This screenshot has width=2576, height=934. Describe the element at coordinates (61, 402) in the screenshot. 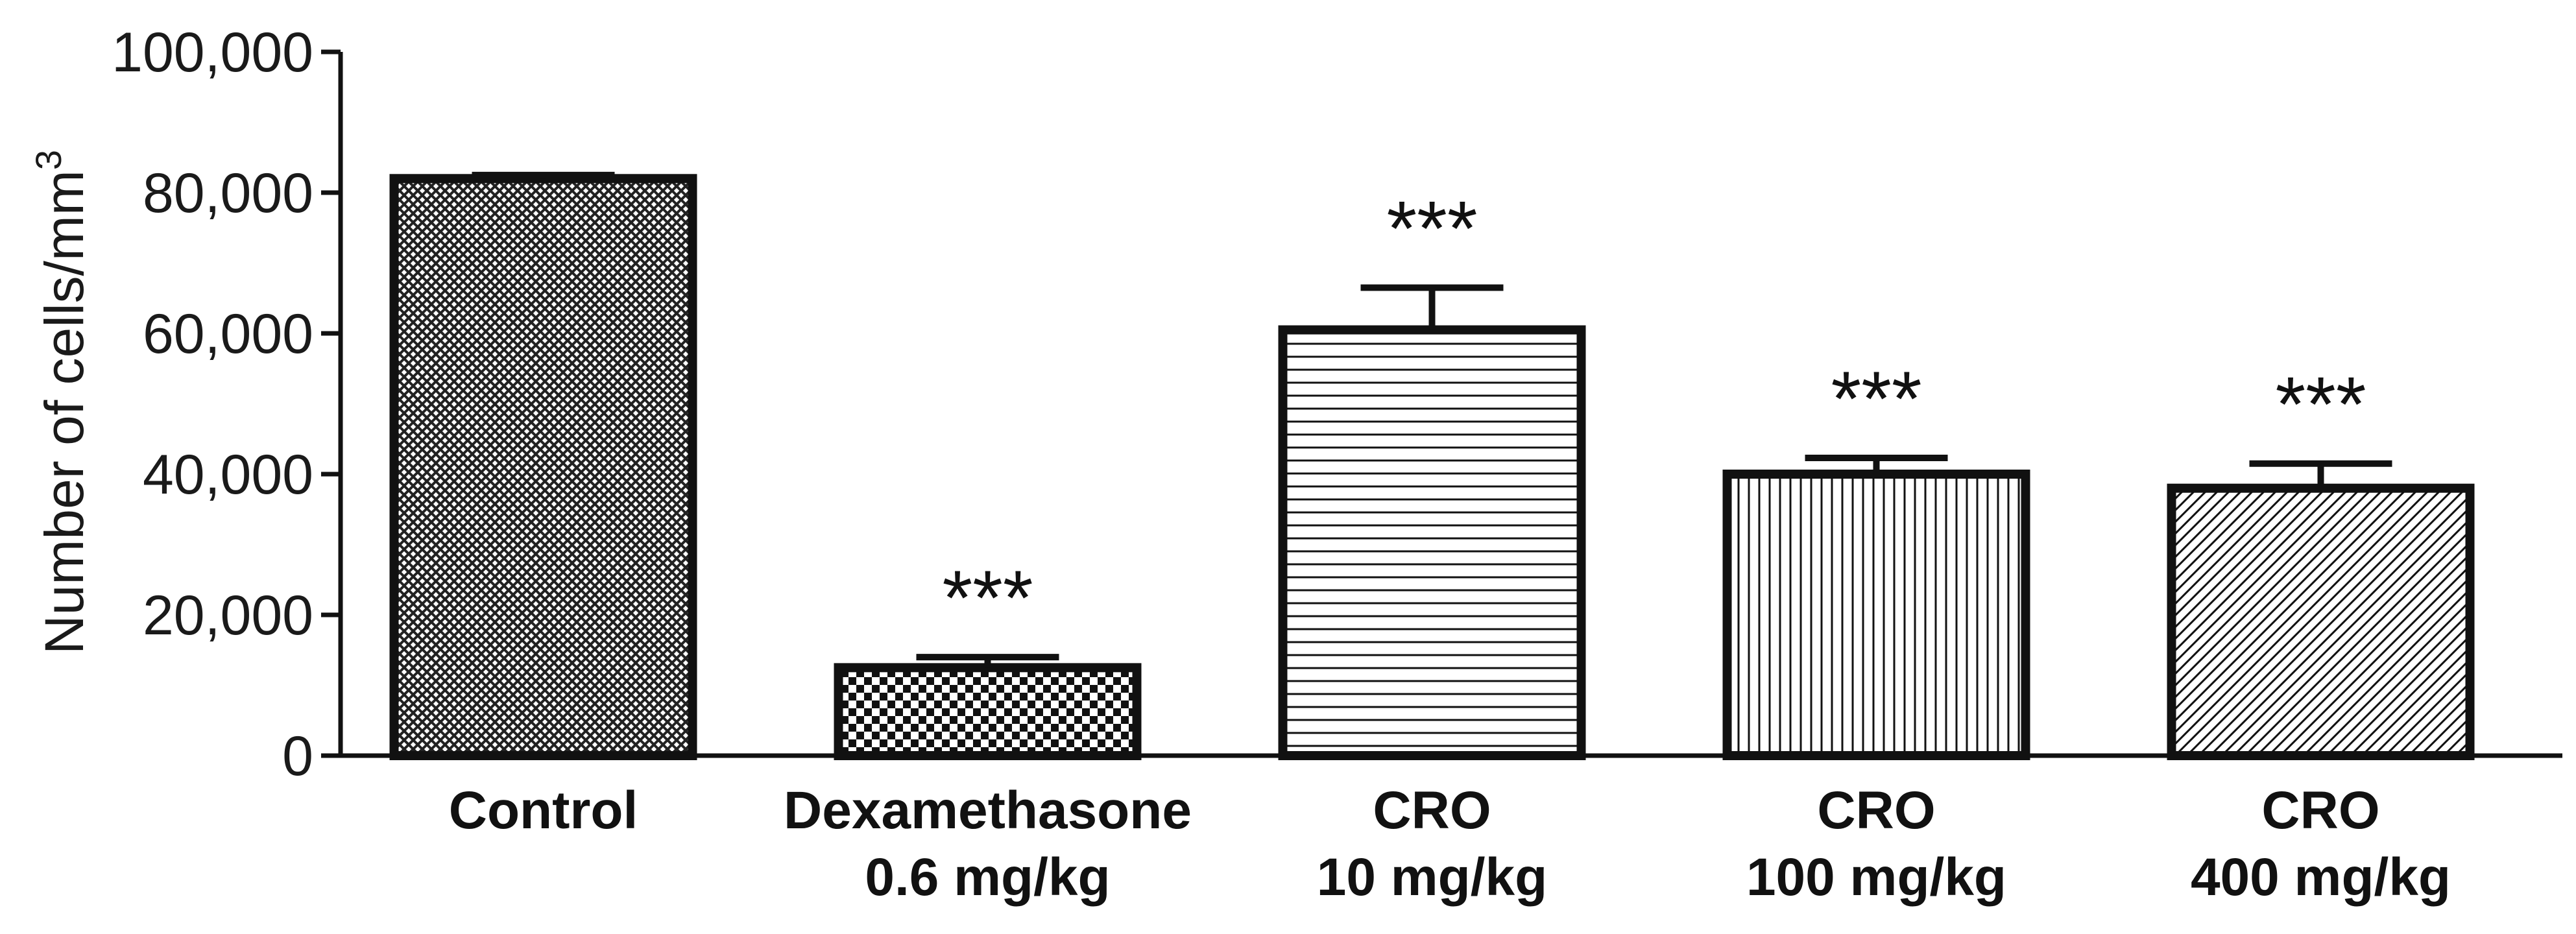

I see `y-axis-title: Number of cells/mm3` at that location.